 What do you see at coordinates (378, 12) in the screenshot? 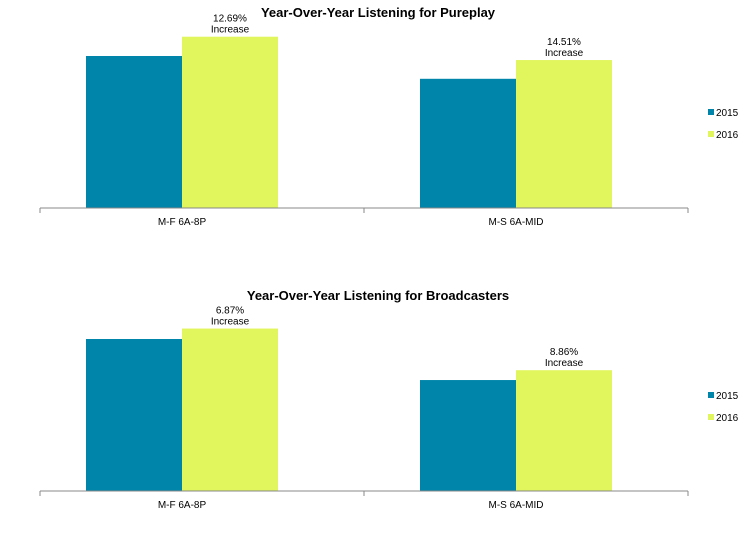
I see `chart-title: Year-Over-Year Listening for Pureplay` at bounding box center [378, 12].